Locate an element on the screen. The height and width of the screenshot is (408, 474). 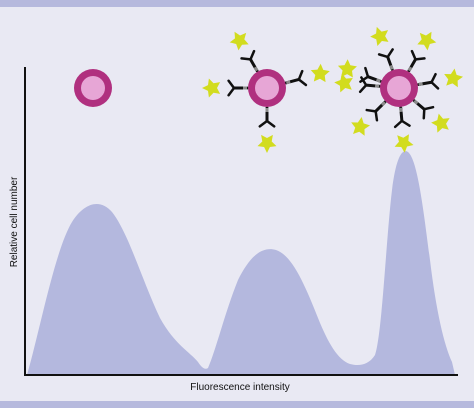
top-border-band is located at coordinates (237, 3).